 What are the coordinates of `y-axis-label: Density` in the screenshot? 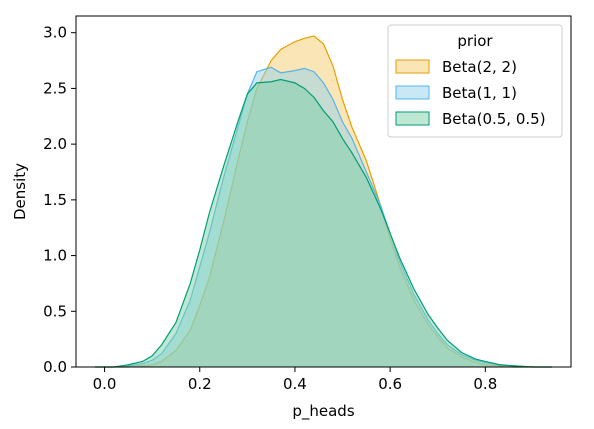 It's located at (20, 191).